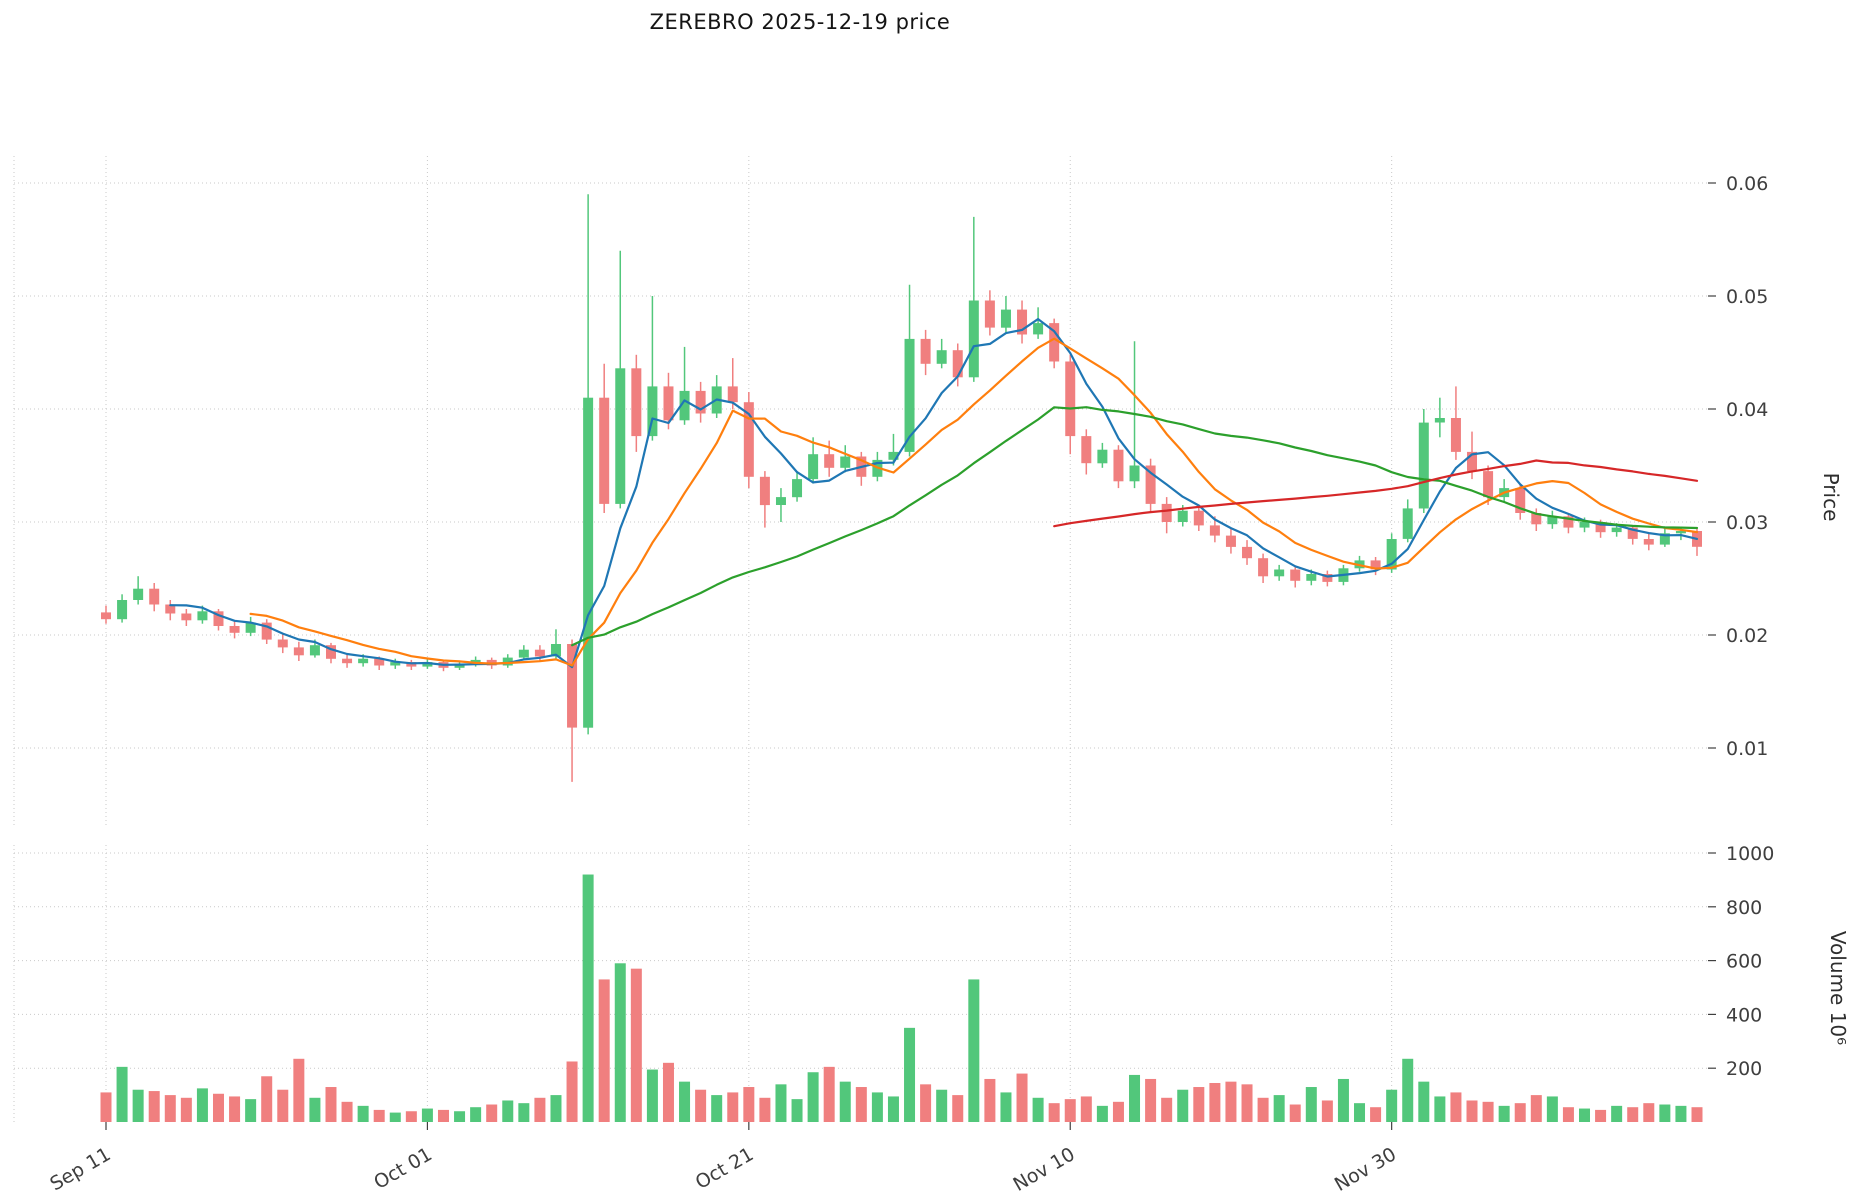 The width and height of the screenshot is (1859, 1202). I want to click on svg-text: Nov 30, so click(1365, 1169).